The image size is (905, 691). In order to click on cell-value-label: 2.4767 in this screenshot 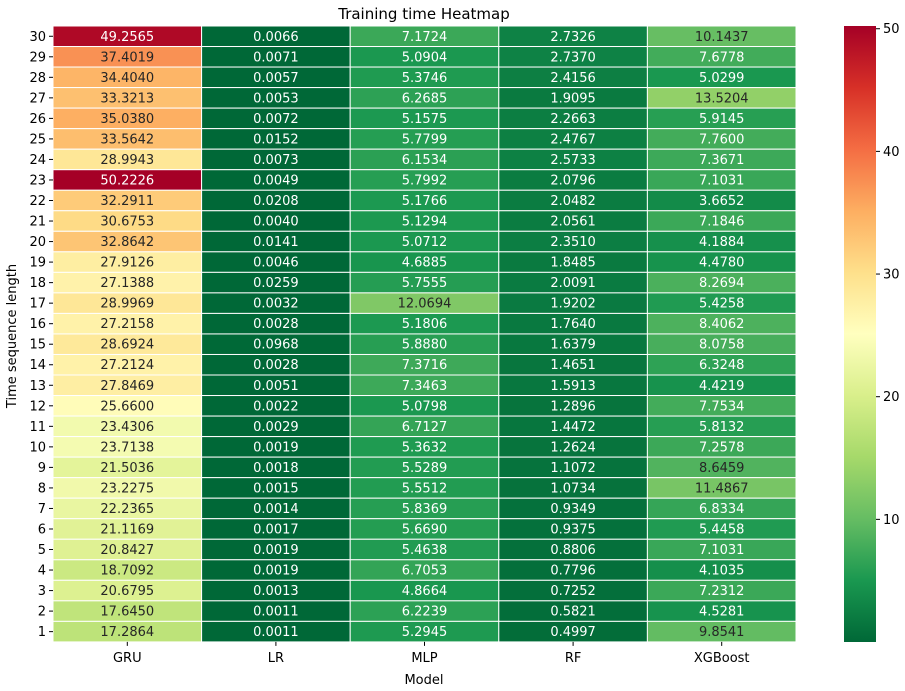, I will do `click(573, 139)`.